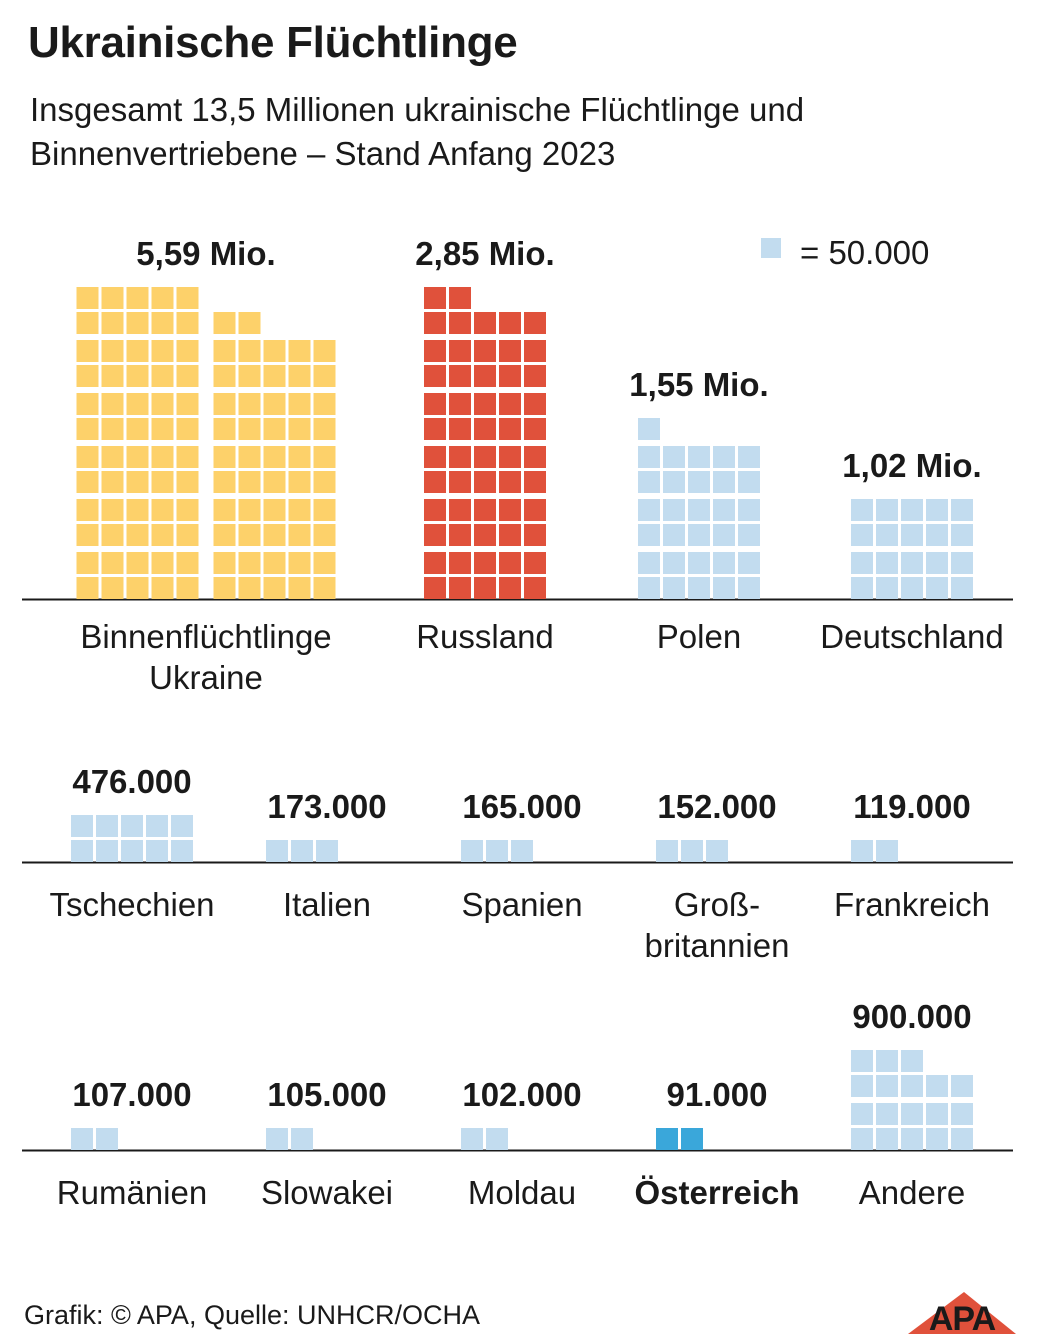 This screenshot has height=1338, width=1039. I want to click on category-label-italien: Italien, so click(327, 904).